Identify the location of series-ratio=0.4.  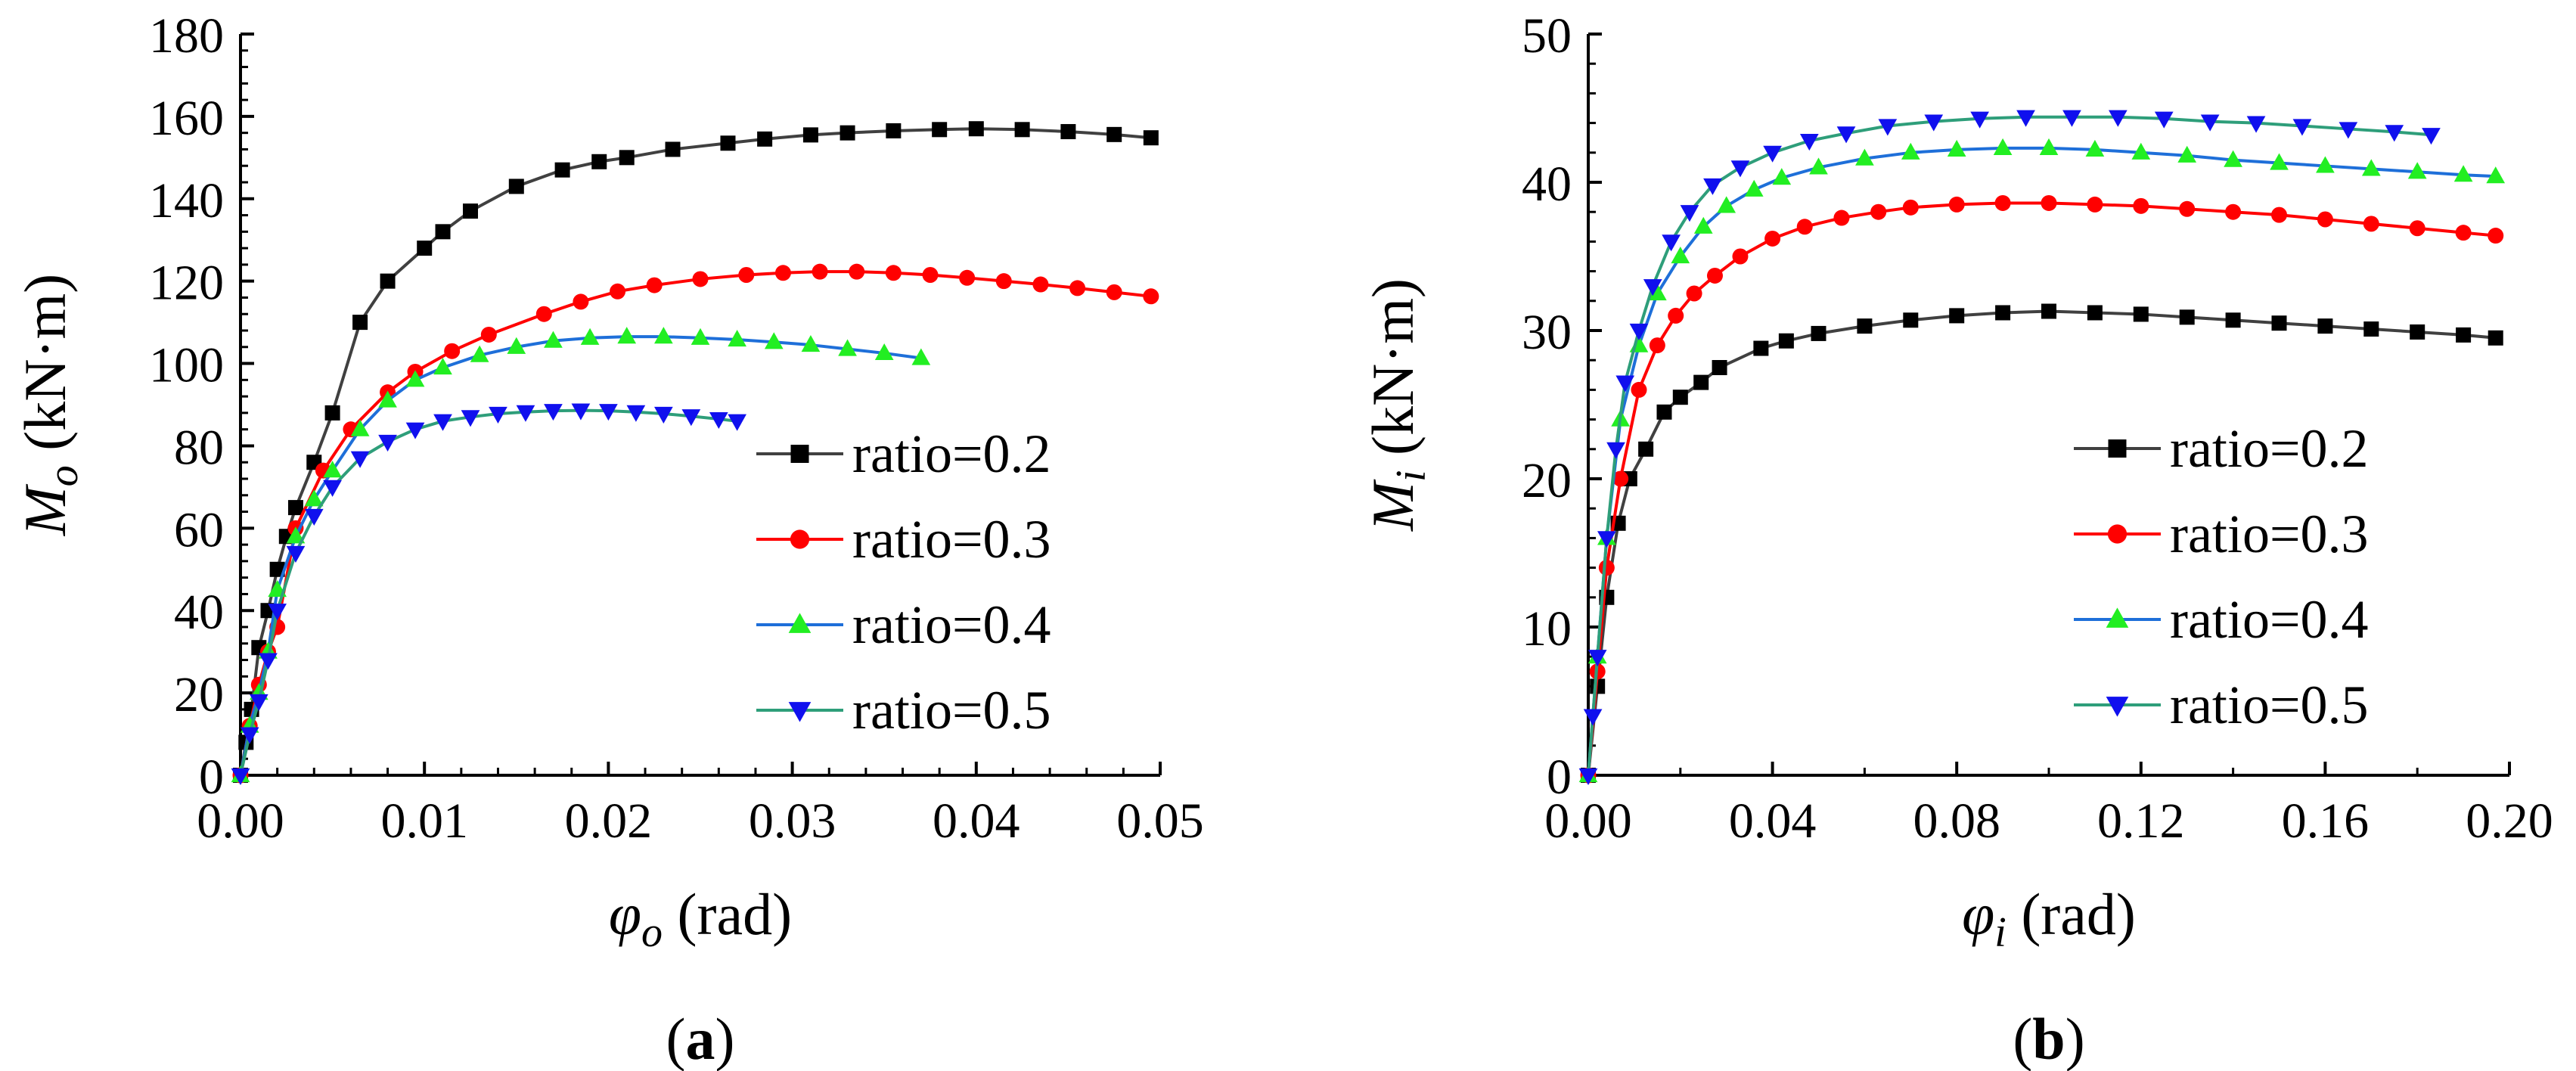
(581, 555).